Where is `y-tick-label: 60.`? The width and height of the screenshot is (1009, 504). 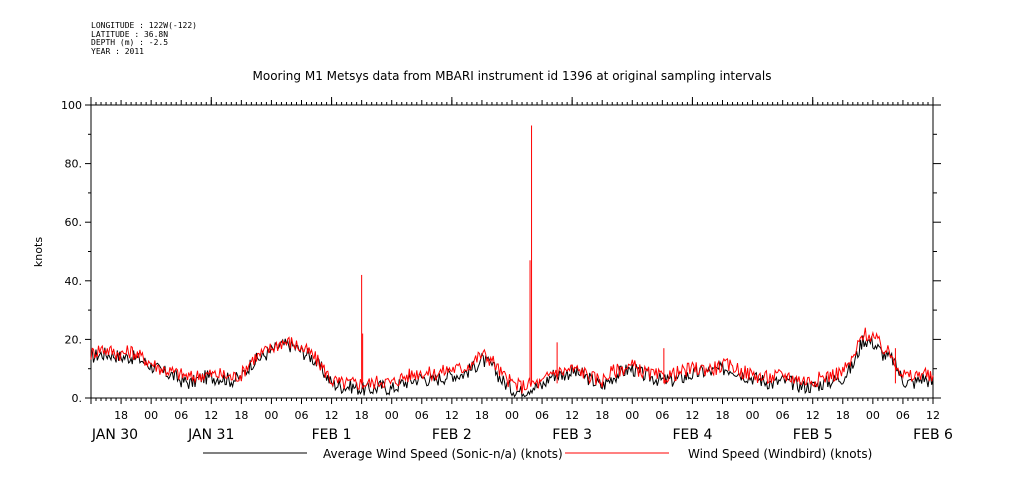
y-tick-label: 60. is located at coordinates (74, 222).